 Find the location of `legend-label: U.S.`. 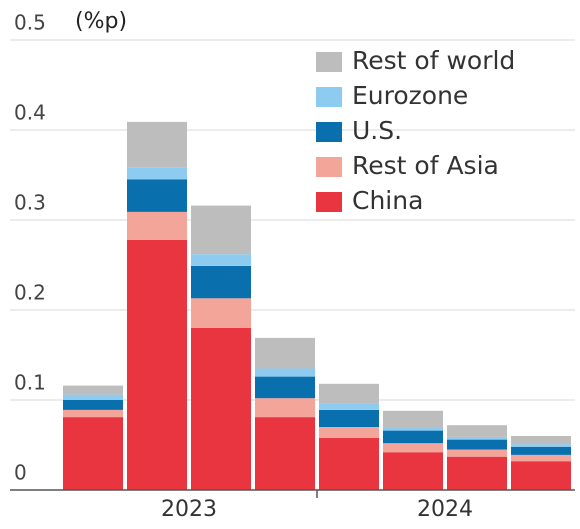

legend-label: U.S. is located at coordinates (377, 130).